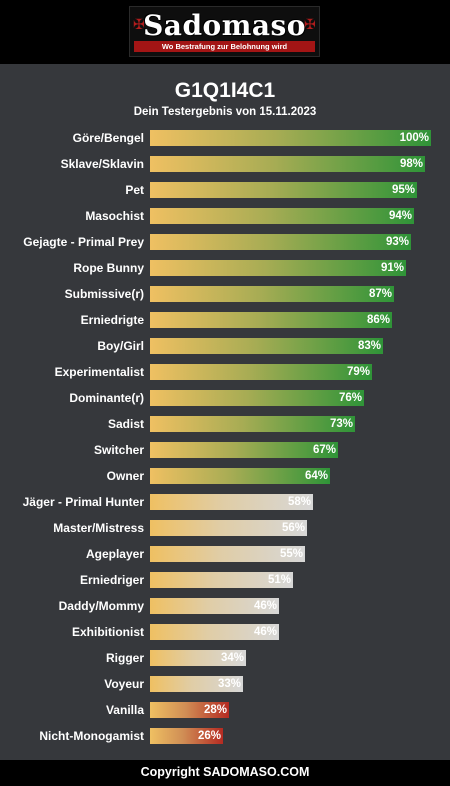  Describe the element at coordinates (106, 398) in the screenshot. I see `category-label: Dominante(r)` at that location.